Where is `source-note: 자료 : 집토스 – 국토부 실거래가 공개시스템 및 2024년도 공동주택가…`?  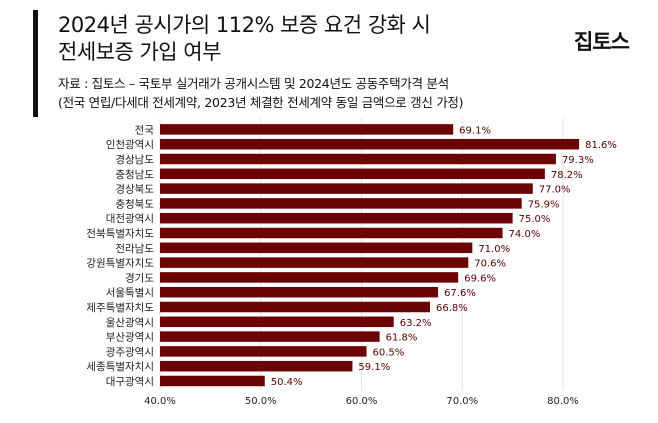 source-note: 자료 : 집토스 – 국토부 실거래가 공개시스템 및 2024년도 공동주택가… is located at coordinates (261, 93).